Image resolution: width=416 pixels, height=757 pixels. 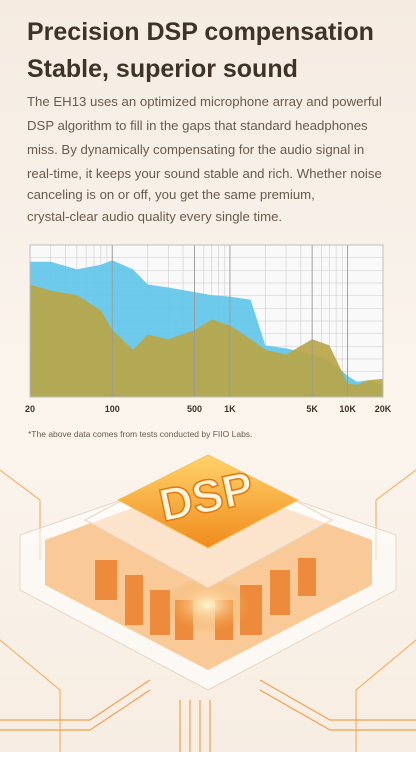 I want to click on area, so click(x=206, y=340).